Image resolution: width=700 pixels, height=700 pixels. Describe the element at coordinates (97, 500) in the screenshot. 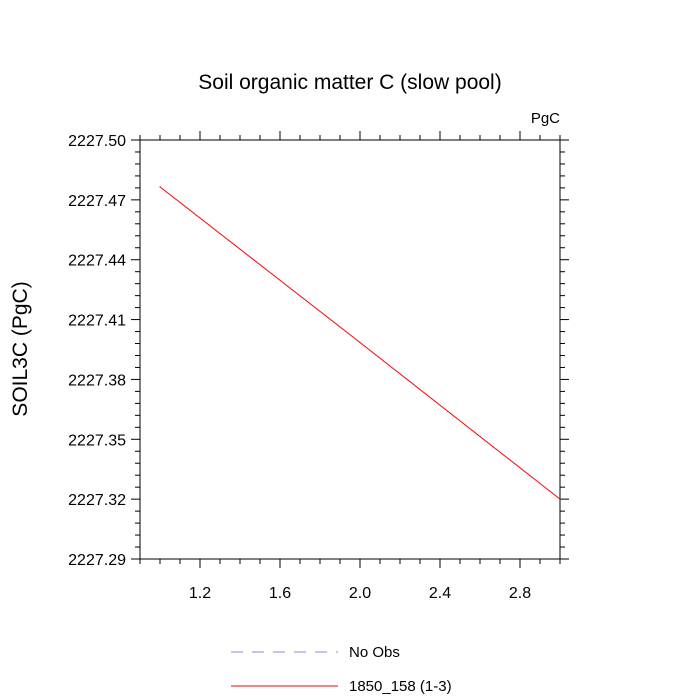

I see `y-tick-label: 2227.32` at that location.